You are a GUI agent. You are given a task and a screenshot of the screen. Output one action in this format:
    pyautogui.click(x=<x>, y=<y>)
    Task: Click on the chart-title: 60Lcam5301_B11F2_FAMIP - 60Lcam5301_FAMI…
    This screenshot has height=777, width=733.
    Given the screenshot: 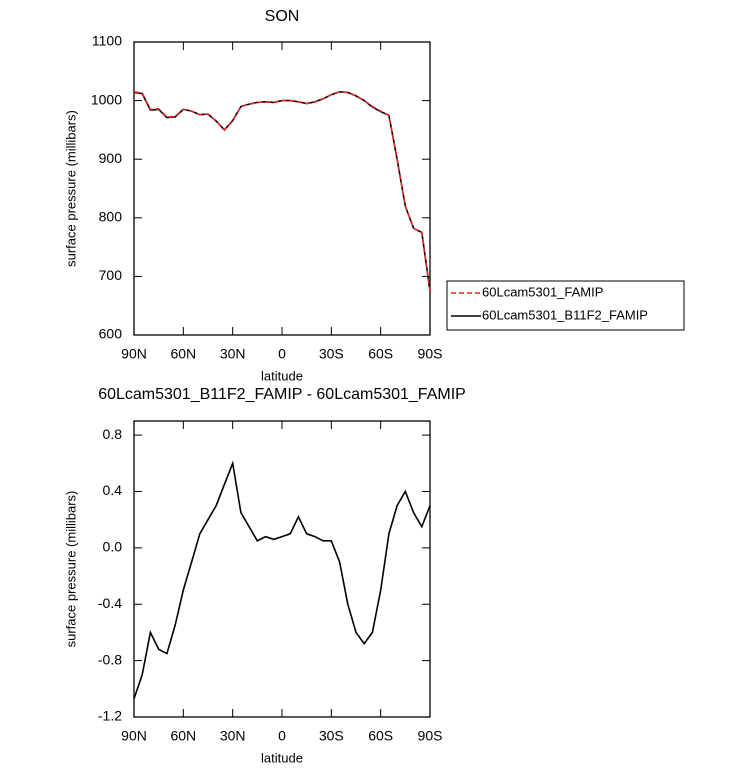 What is the action you would take?
    pyautogui.click(x=282, y=394)
    